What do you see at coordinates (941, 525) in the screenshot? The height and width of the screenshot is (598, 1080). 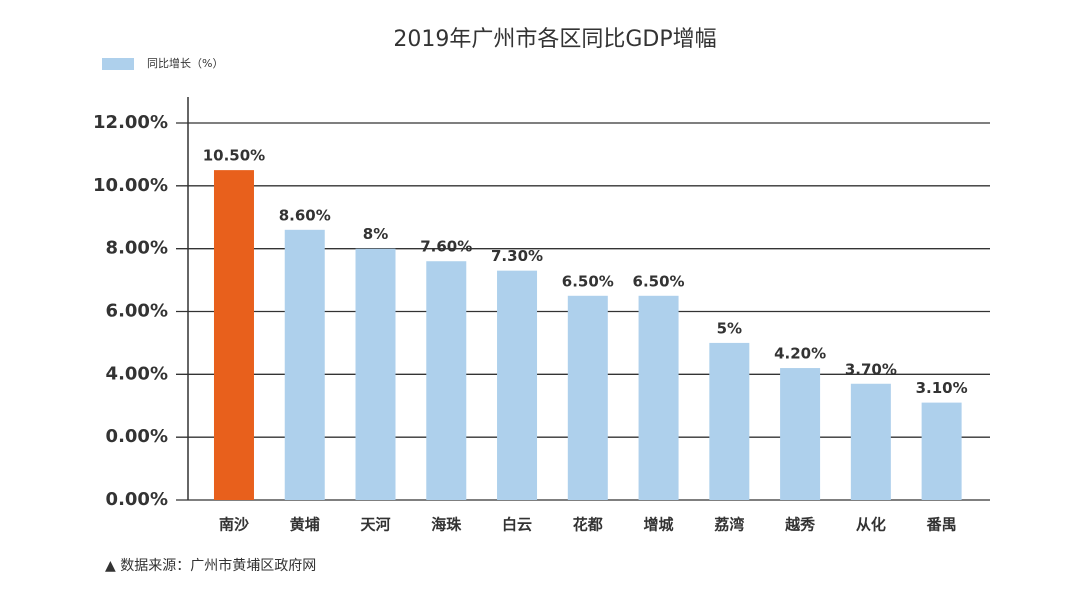 I see `x-tick-label: 番禺` at bounding box center [941, 525].